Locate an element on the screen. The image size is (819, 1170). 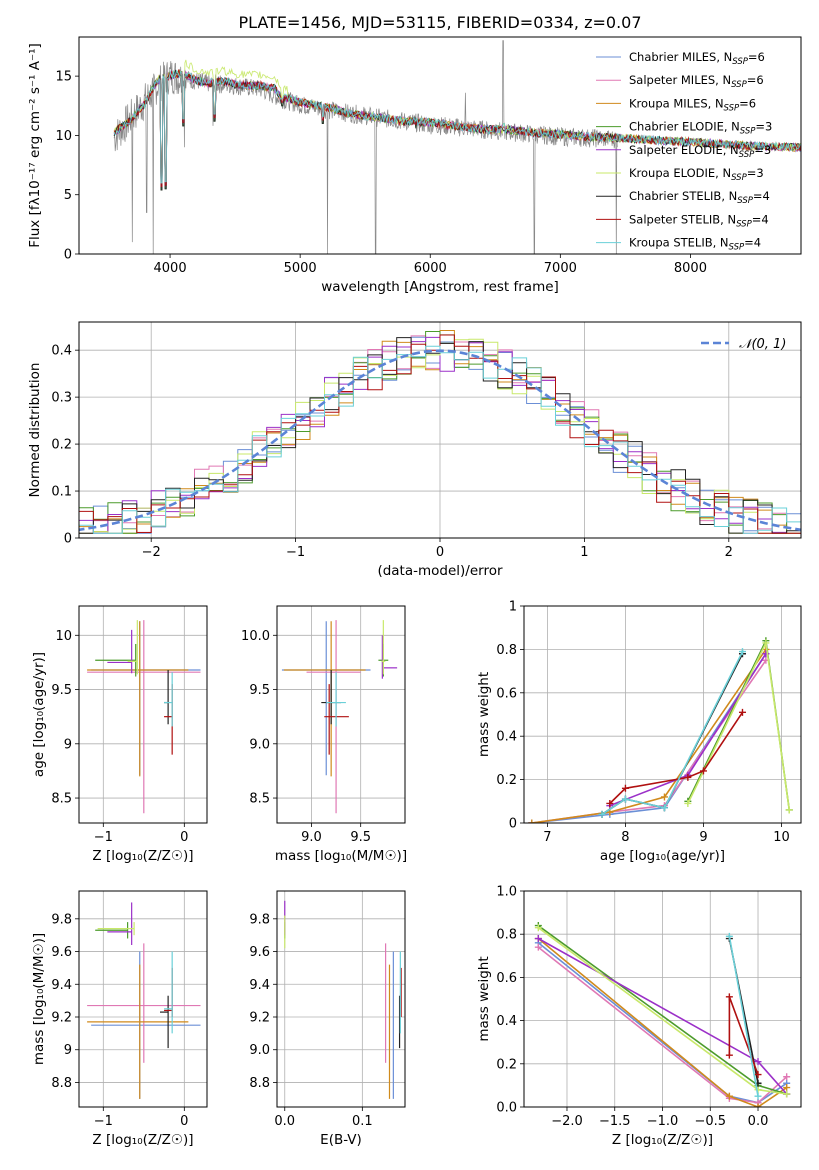
y-tick-label: 0.1 is located at coordinates (61, 492).